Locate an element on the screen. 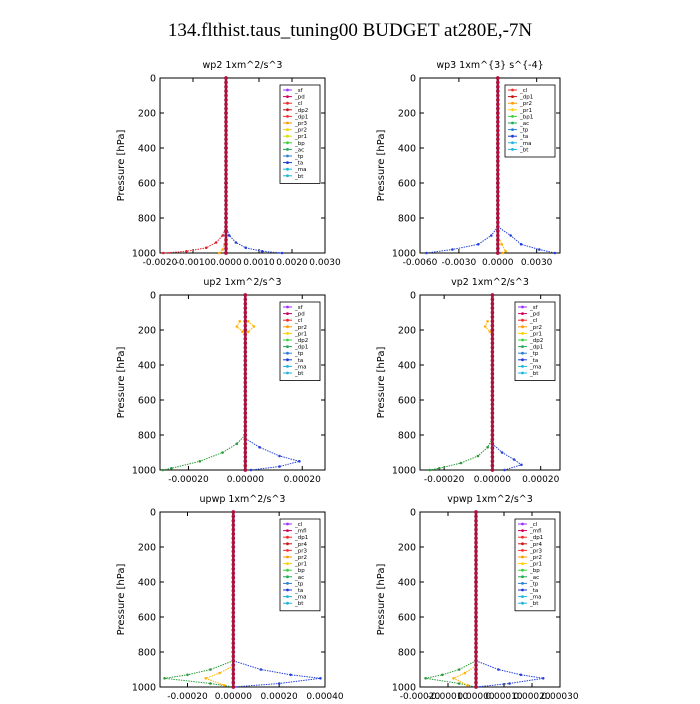  x-tick-label: -0.0020 is located at coordinates (160, 263).